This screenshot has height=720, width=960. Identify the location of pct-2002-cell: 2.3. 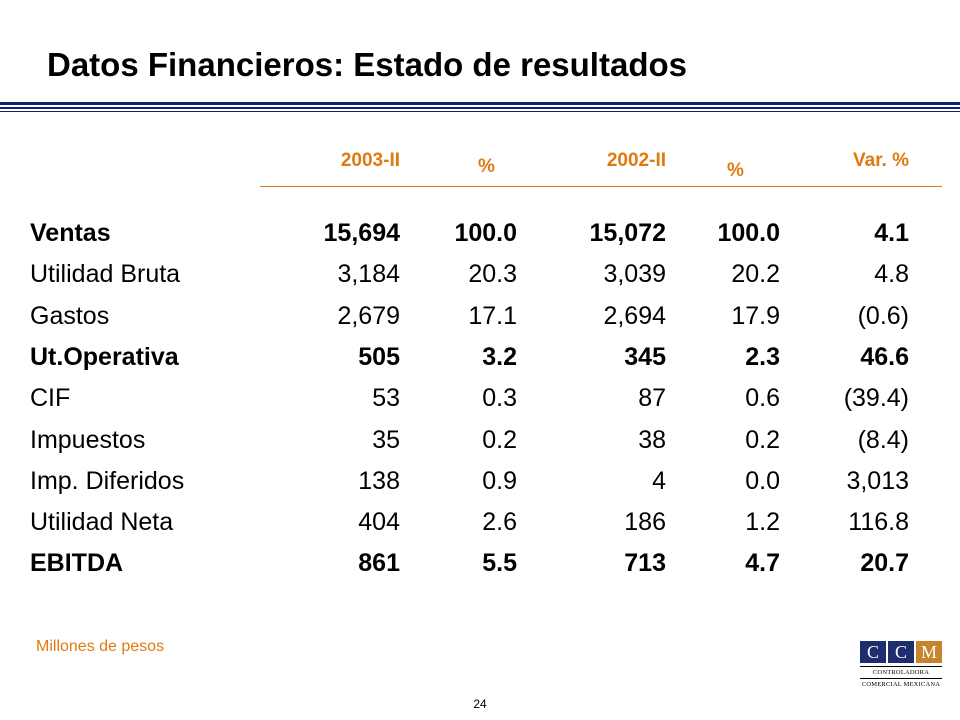
(762, 356).